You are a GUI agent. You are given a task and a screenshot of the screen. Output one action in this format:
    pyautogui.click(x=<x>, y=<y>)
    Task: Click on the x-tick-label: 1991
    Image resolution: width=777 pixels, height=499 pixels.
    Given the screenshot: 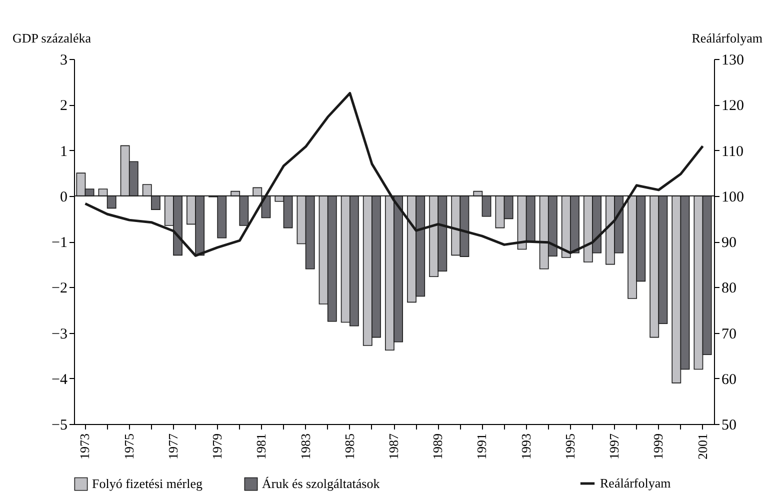 What is the action you would take?
    pyautogui.click(x=482, y=447)
    